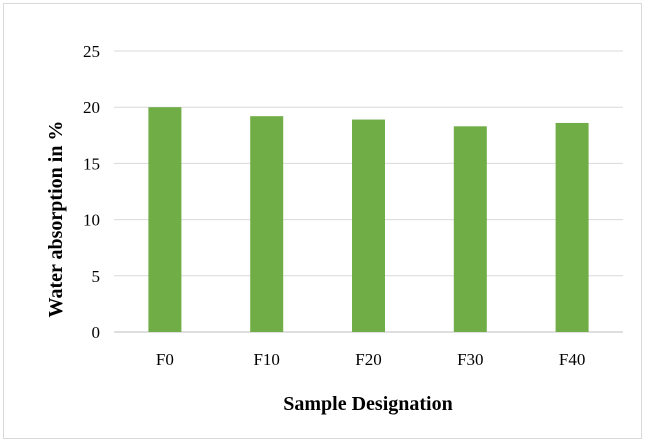  I want to click on y-tick-label: 15, so click(91, 163).